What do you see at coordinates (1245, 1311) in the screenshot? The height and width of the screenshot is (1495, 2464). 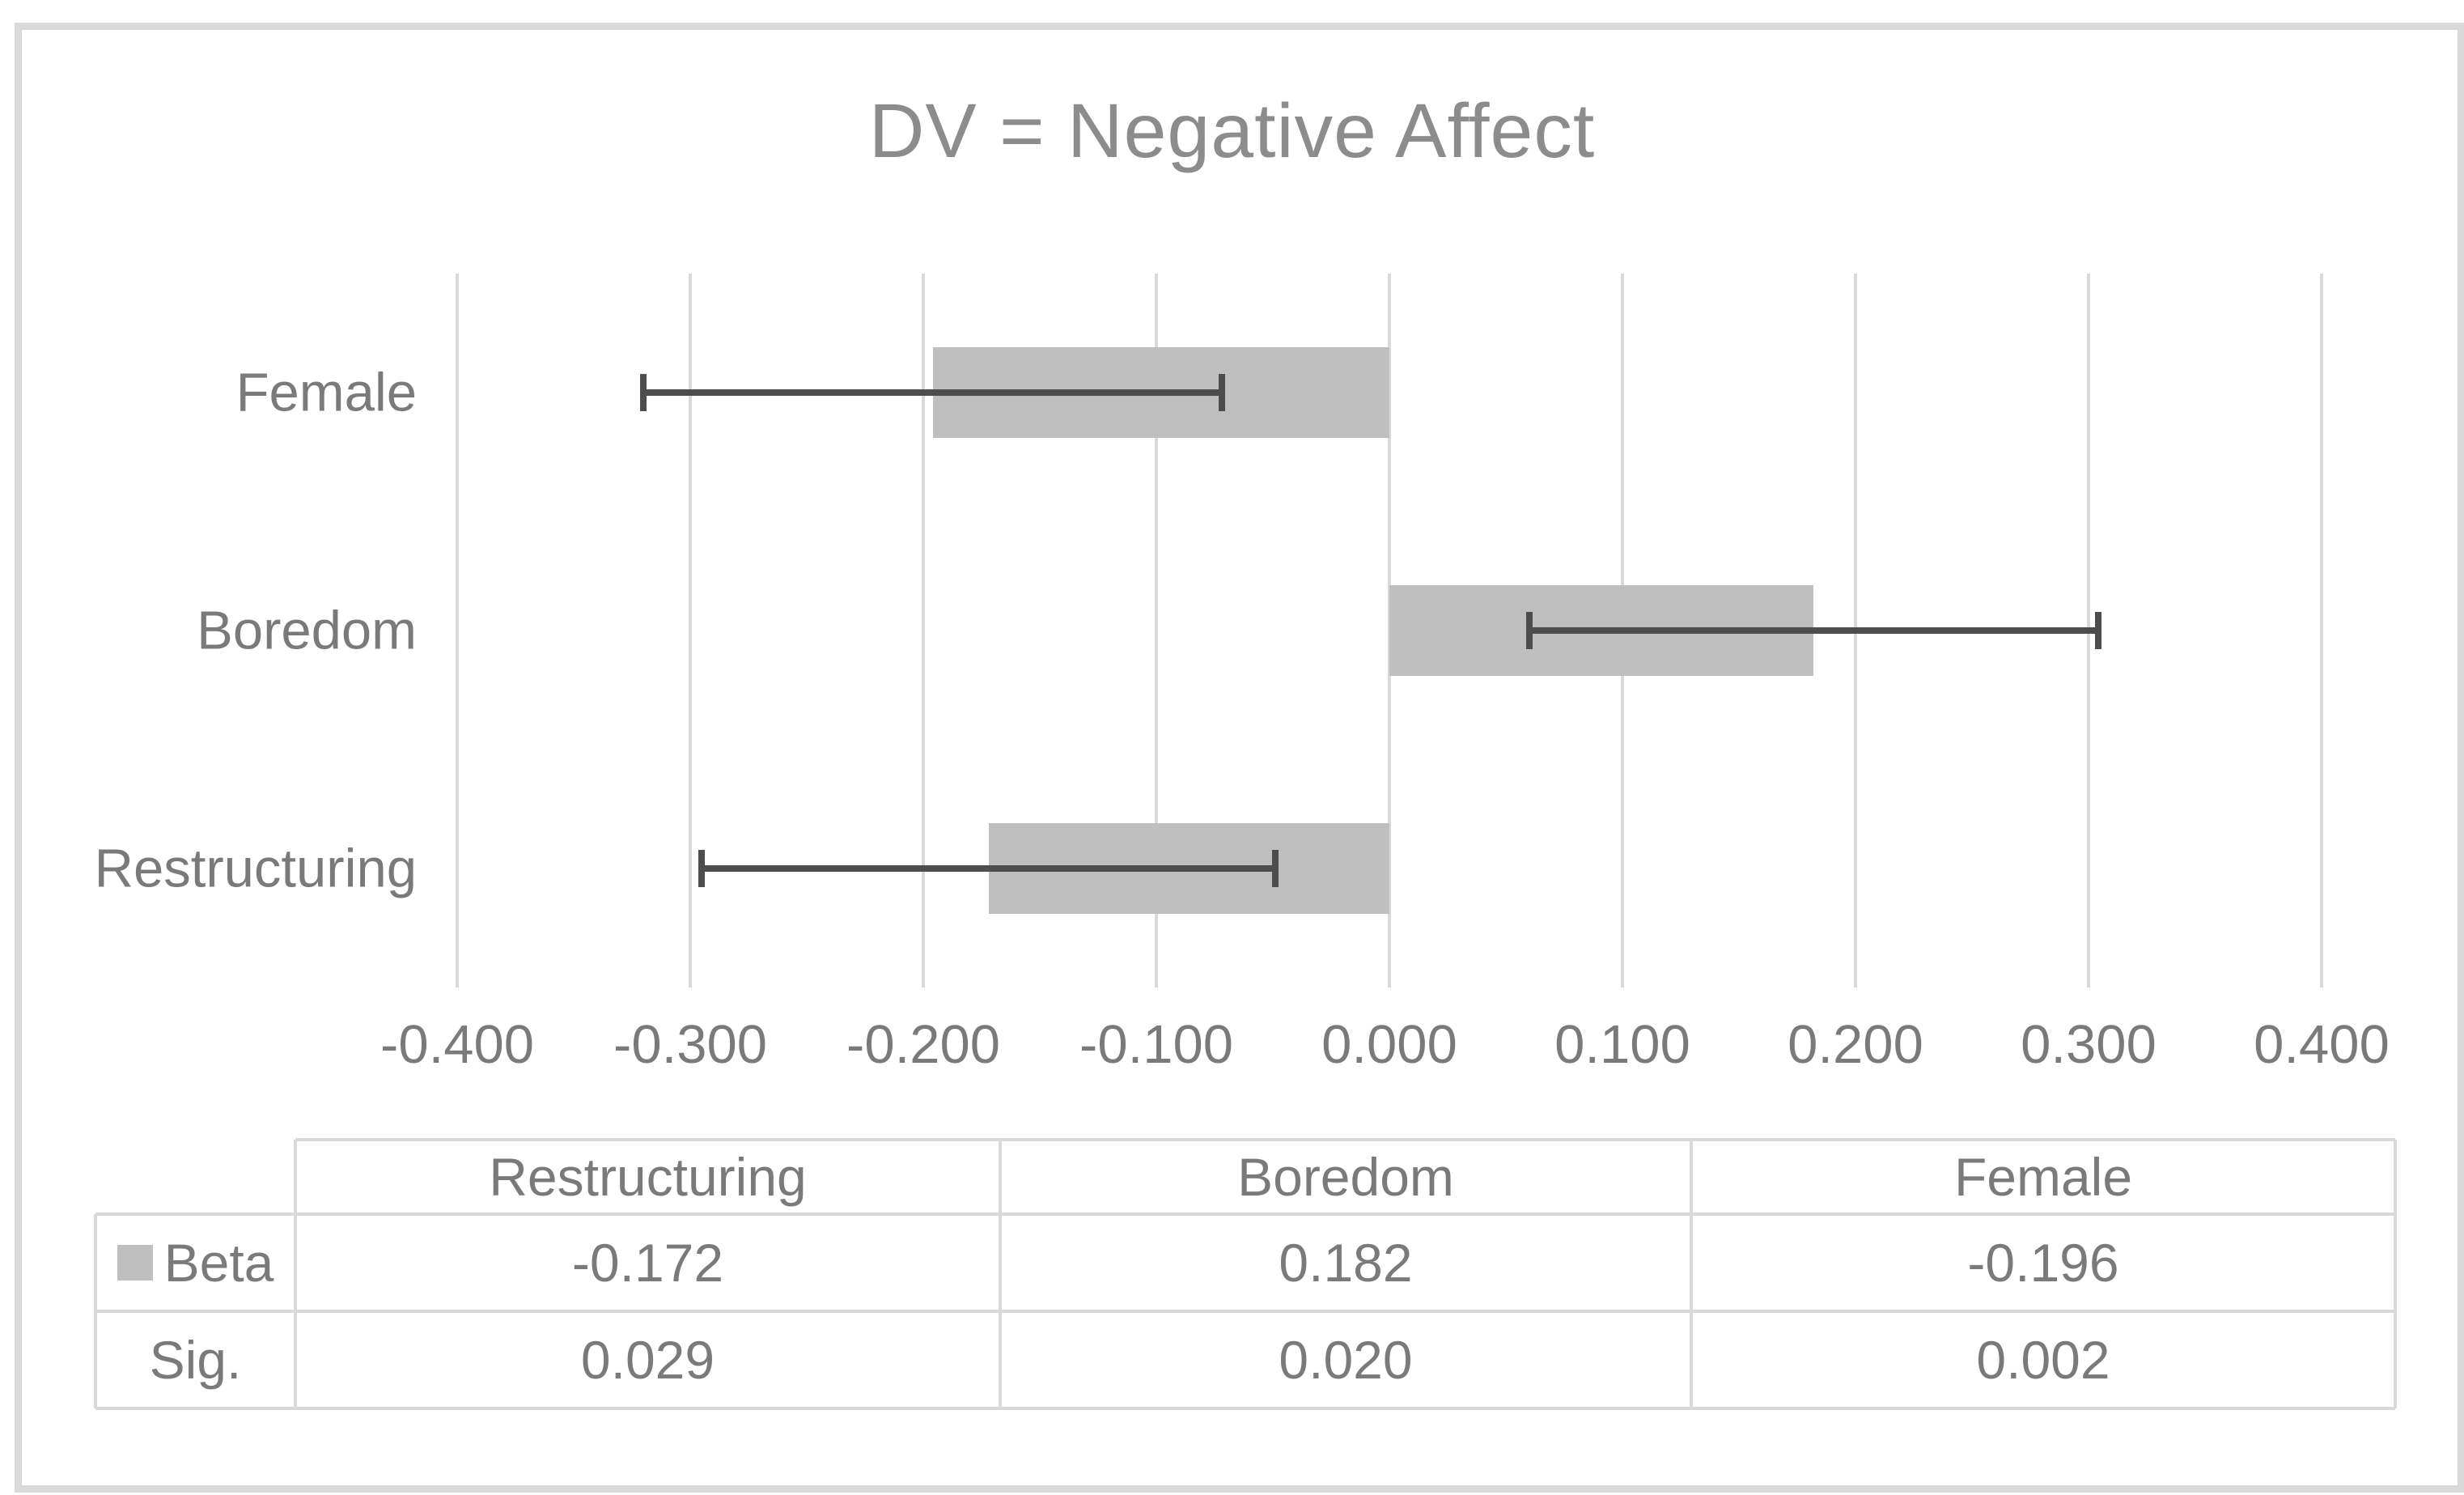 I see `table-divider-rows` at bounding box center [1245, 1311].